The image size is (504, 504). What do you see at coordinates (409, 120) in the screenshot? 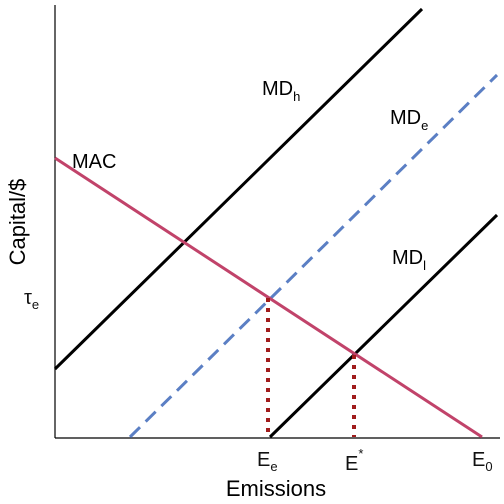
I see `md-e-label: MDe` at bounding box center [409, 120].